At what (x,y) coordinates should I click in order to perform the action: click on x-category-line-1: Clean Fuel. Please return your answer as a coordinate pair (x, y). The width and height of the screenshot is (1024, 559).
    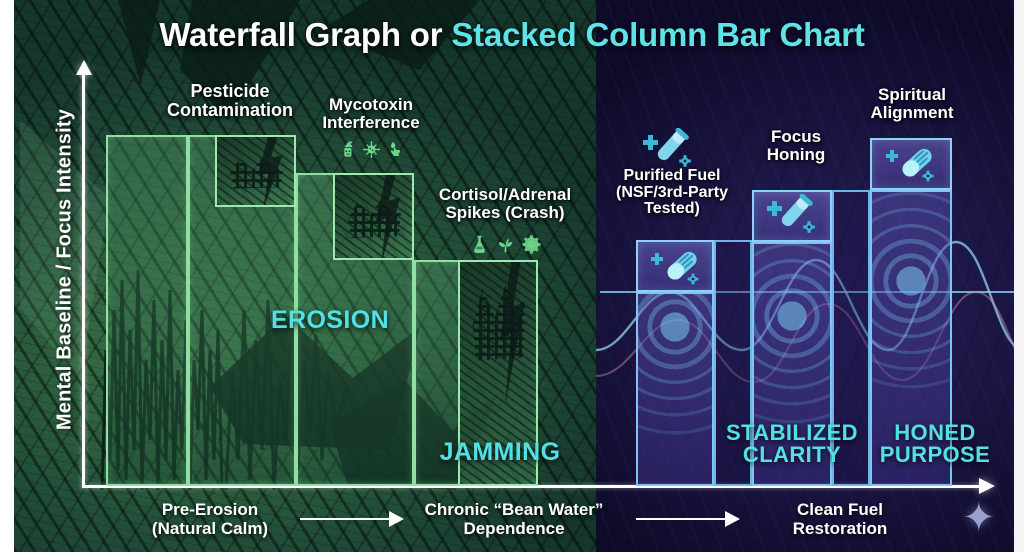
    Looking at the image, I should click on (840, 509).